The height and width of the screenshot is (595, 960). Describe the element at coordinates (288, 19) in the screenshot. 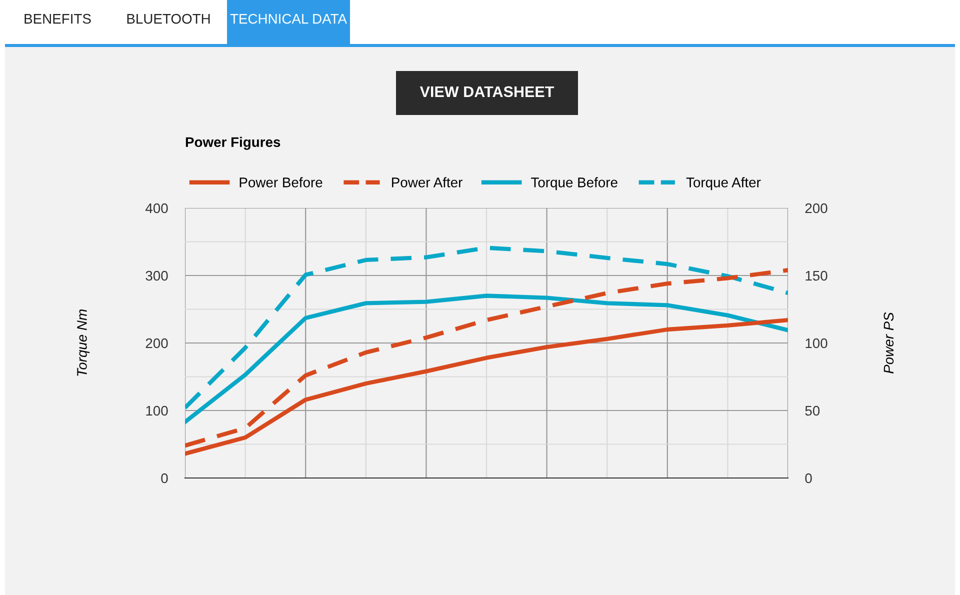

I see `text: TECHNICAL DATA` at that location.